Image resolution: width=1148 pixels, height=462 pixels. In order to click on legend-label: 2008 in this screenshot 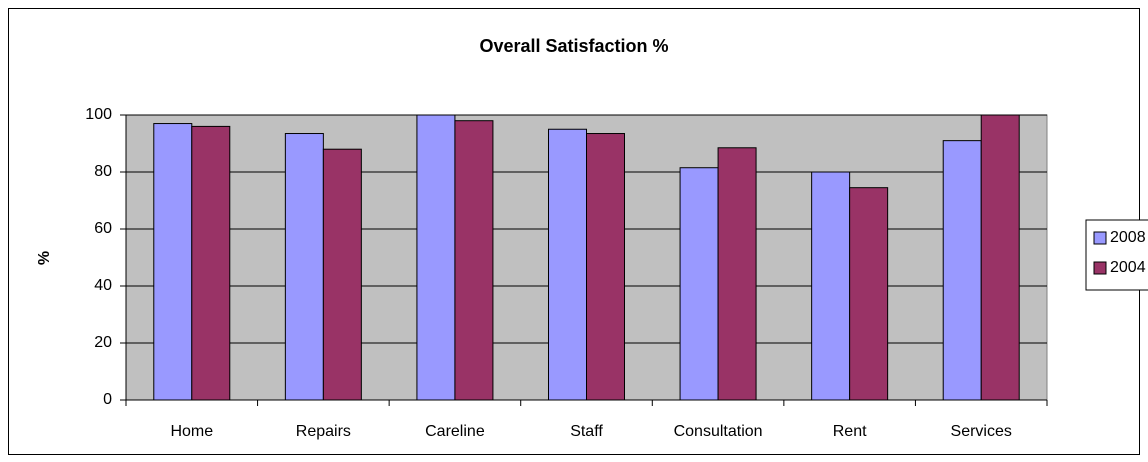, I will do `click(1128, 237)`.